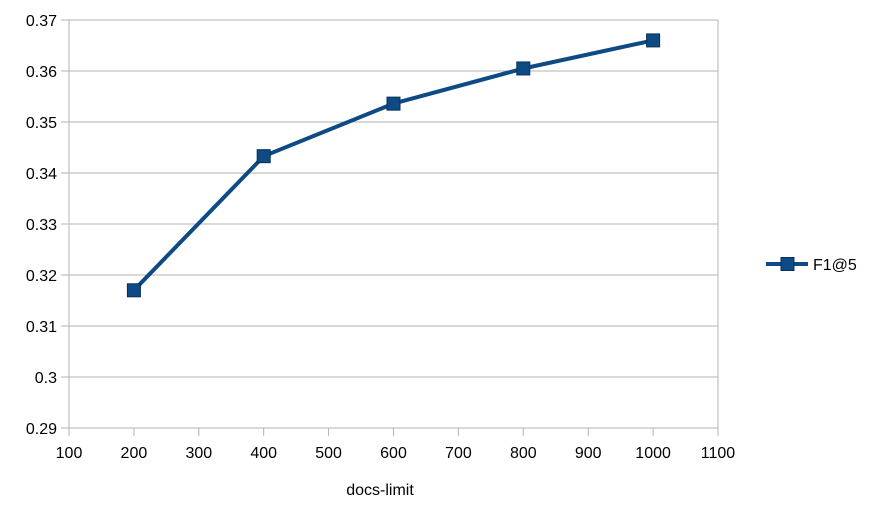  What do you see at coordinates (46, 378) in the screenshot?
I see `y-tick-label: 0.3` at bounding box center [46, 378].